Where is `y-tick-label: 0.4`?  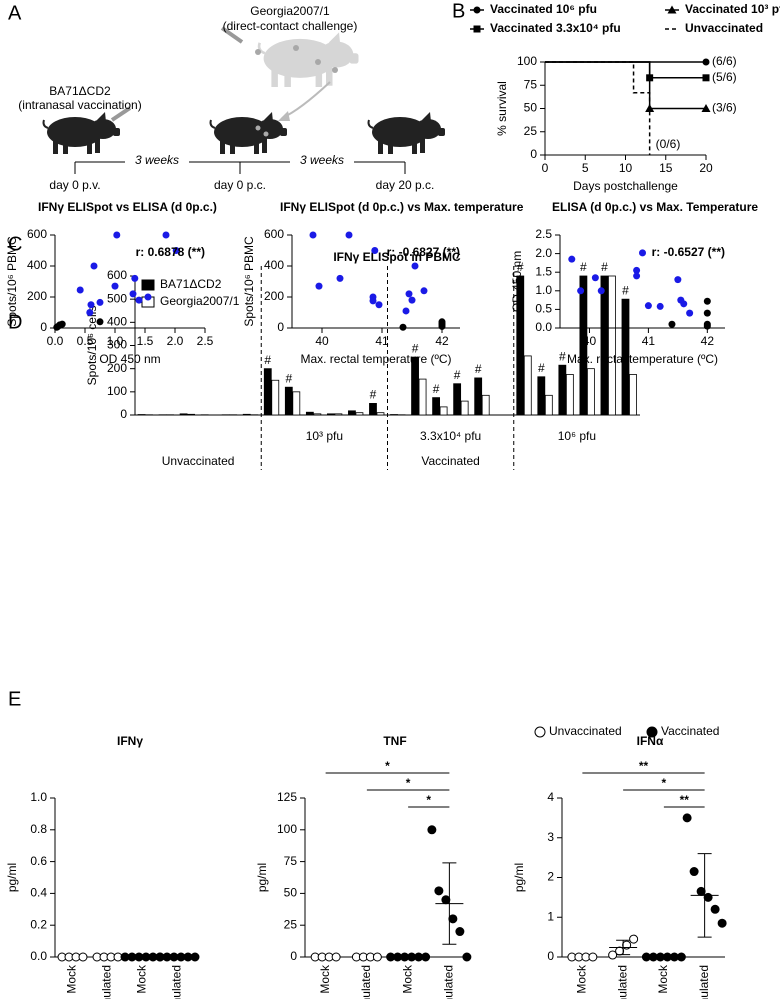
y-tick-label: 0.4 is located at coordinates (38, 893).